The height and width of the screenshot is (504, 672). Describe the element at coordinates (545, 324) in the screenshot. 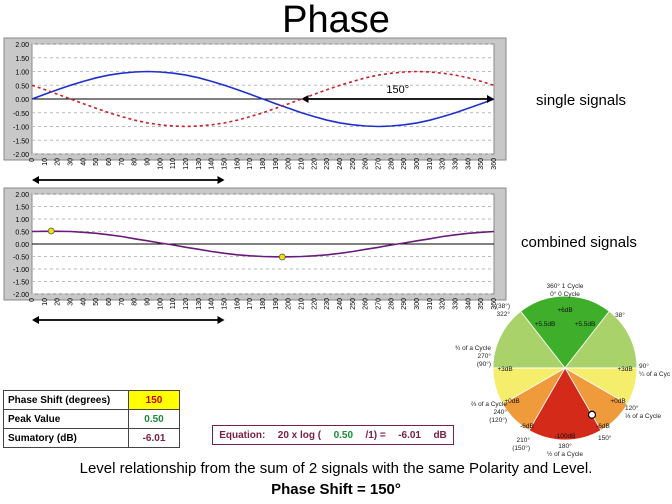

I see `wheel-level-label: +5.5dB` at that location.